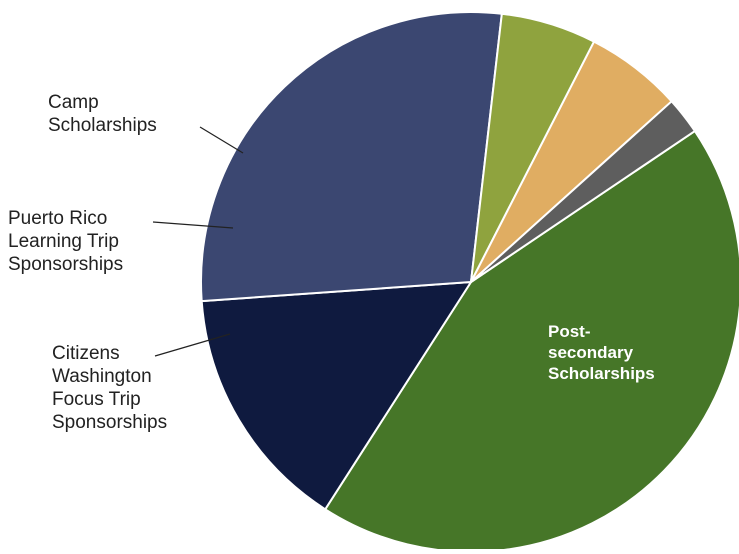 The image size is (739, 554). What do you see at coordinates (193, 225) in the screenshot?
I see `leader-line-puerto-rico-learning-trip` at bounding box center [193, 225].